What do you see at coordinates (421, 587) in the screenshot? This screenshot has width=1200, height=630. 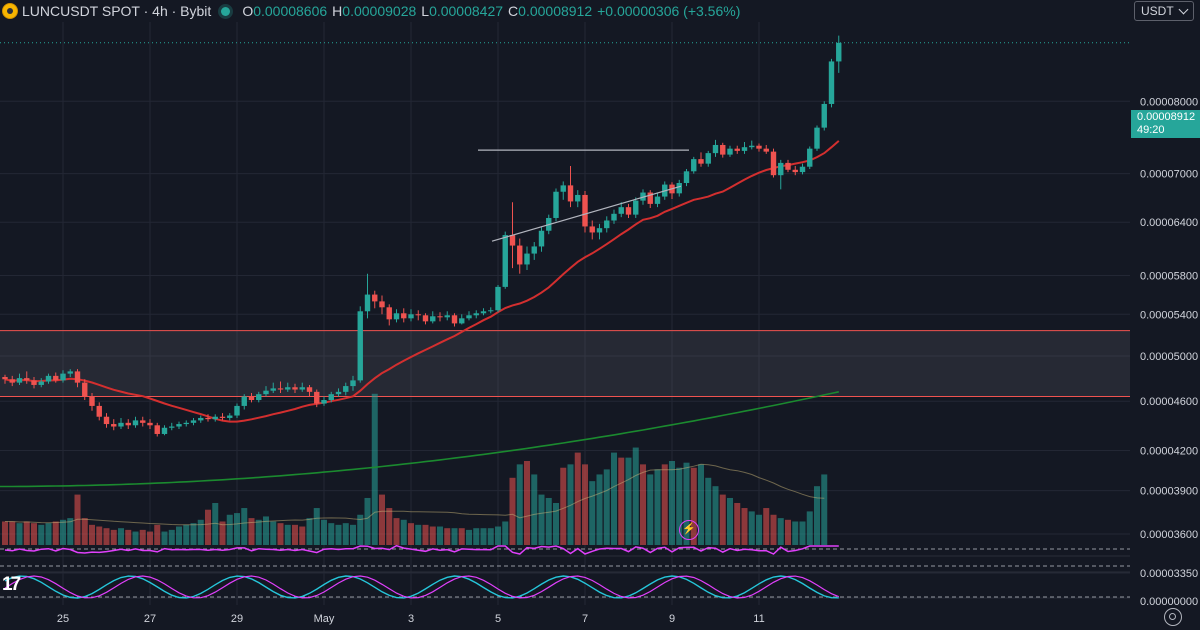 I see `stoch-k-line` at bounding box center [421, 587].